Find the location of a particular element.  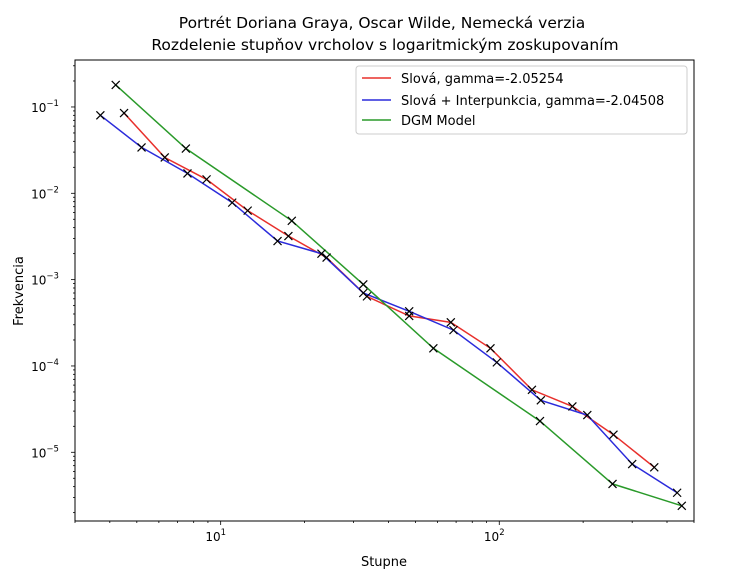

legend-label-slova-interpunkcia: Slová + Interpunkcia, gamma=-2.04508 is located at coordinates (532, 101).